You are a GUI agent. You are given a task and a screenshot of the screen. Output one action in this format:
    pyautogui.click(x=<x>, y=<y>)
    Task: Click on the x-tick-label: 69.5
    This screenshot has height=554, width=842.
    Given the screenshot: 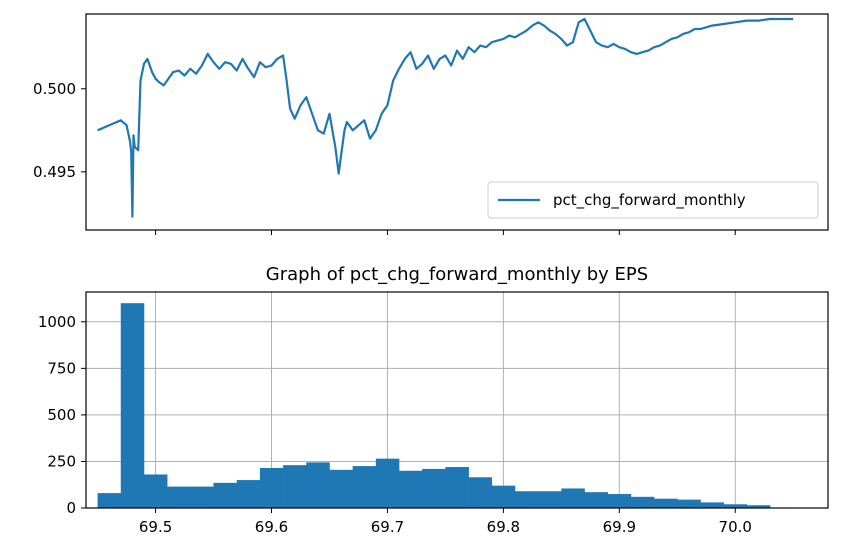 What is the action you would take?
    pyautogui.click(x=155, y=527)
    